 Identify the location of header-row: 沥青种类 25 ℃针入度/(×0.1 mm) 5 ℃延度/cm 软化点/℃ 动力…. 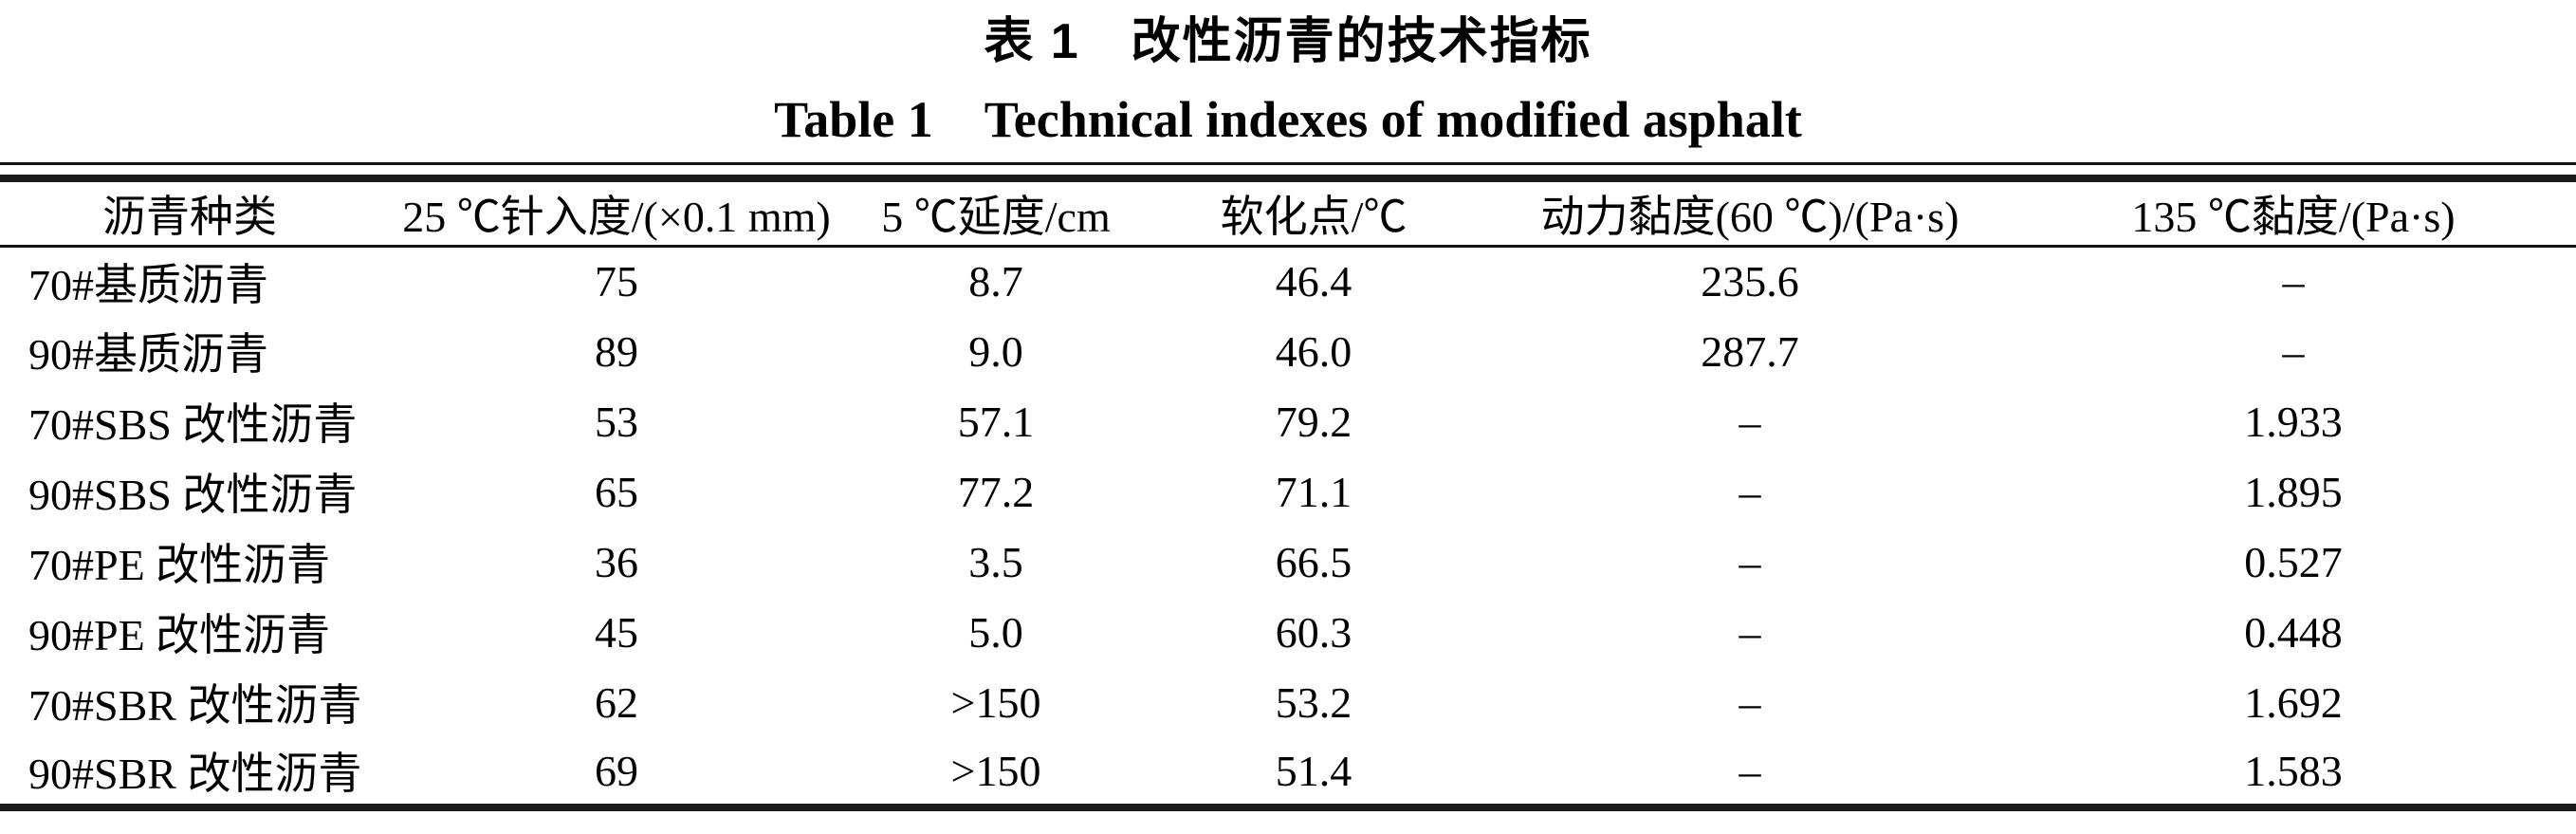
(1288, 213).